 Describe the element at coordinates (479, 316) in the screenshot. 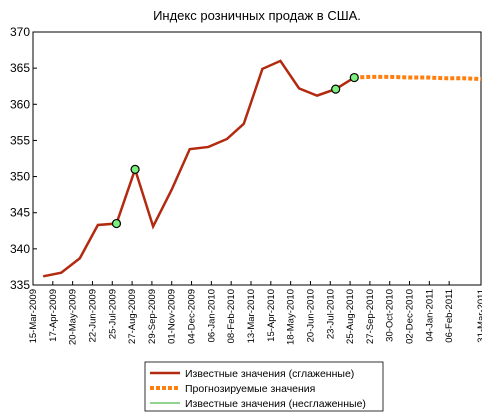

I see `x-tick-label: 31-Mar-2011` at that location.